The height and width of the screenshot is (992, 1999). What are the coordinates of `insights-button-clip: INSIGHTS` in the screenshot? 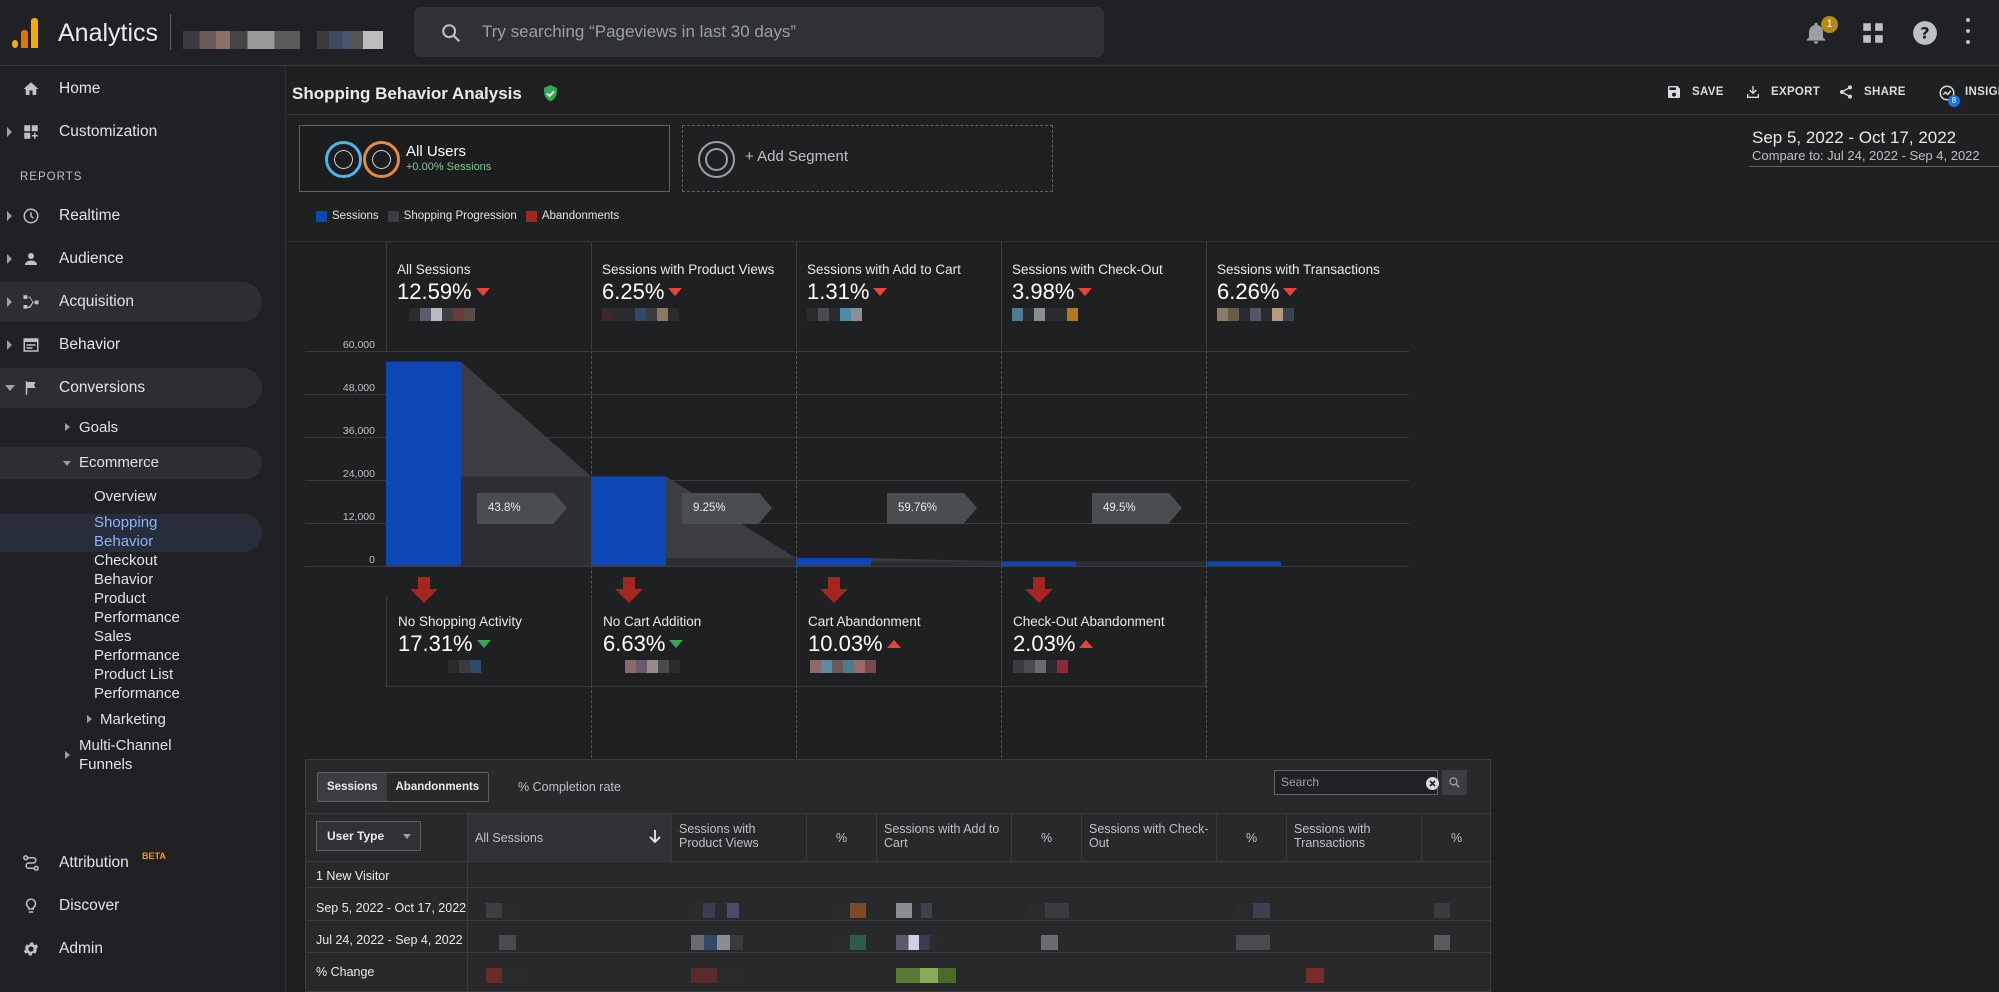 It's located at (1982, 93).